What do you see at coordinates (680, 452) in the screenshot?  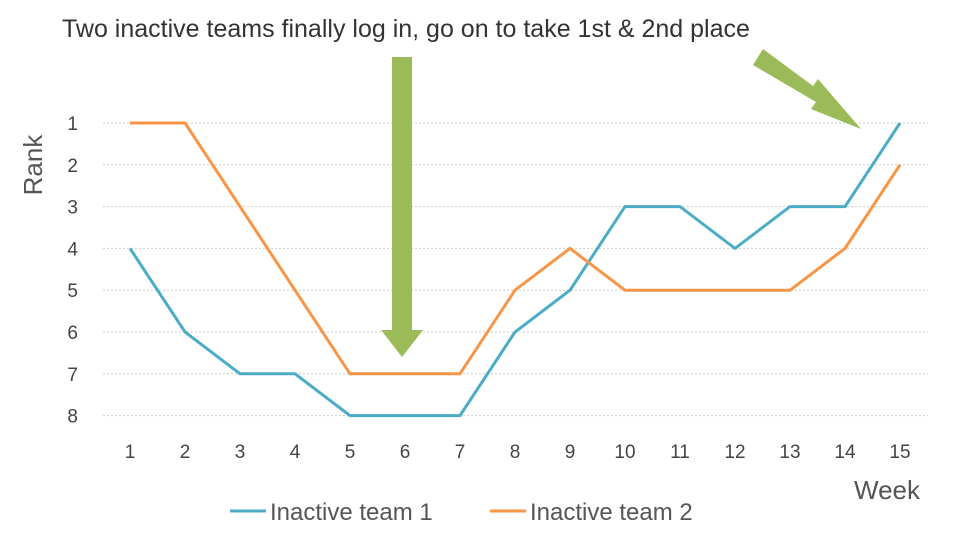 I see `x-tick-label: 11` at bounding box center [680, 452].